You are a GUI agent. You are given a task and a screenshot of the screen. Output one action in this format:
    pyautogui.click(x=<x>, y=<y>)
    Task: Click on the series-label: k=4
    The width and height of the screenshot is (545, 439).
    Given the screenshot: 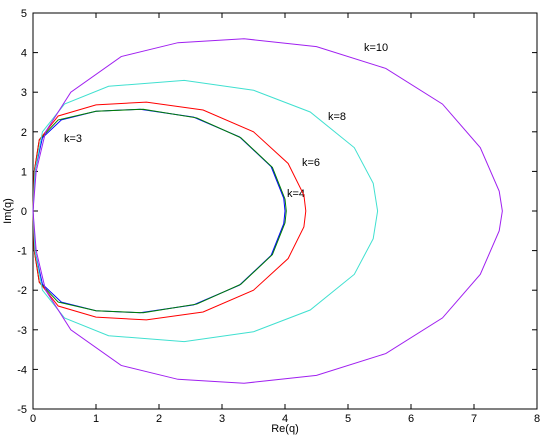 What is the action you would take?
    pyautogui.click(x=296, y=194)
    